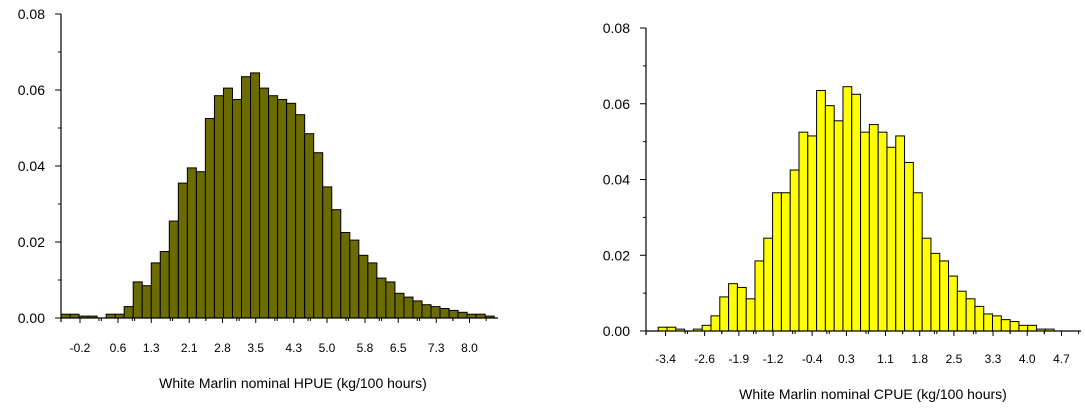  I want to click on x-tick-label: 0.3, so click(846, 359).